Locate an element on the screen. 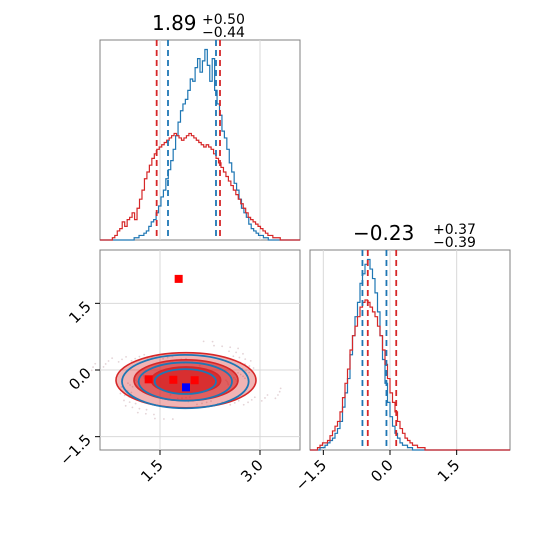 The width and height of the screenshot is (550, 550). x-ticks: 1.5 3.0 is located at coordinates (202, 468).